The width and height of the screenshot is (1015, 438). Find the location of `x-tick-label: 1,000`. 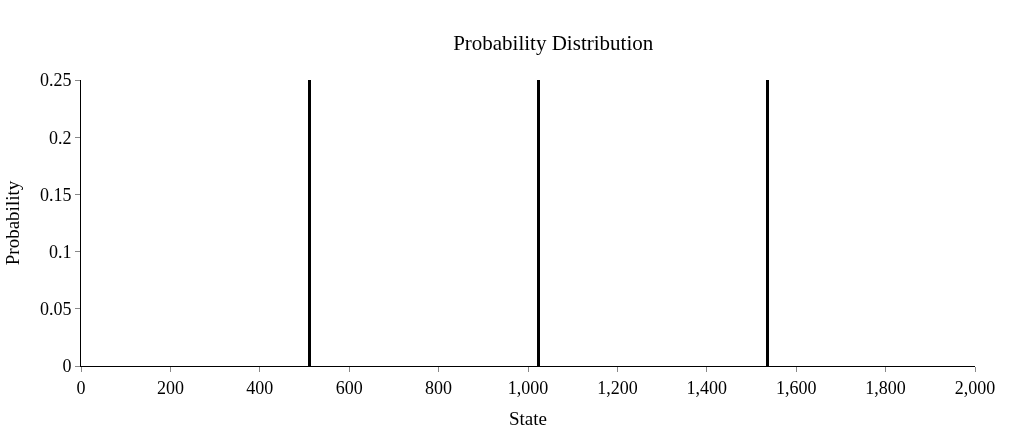

x-tick-label: 1,000 is located at coordinates (528, 387).